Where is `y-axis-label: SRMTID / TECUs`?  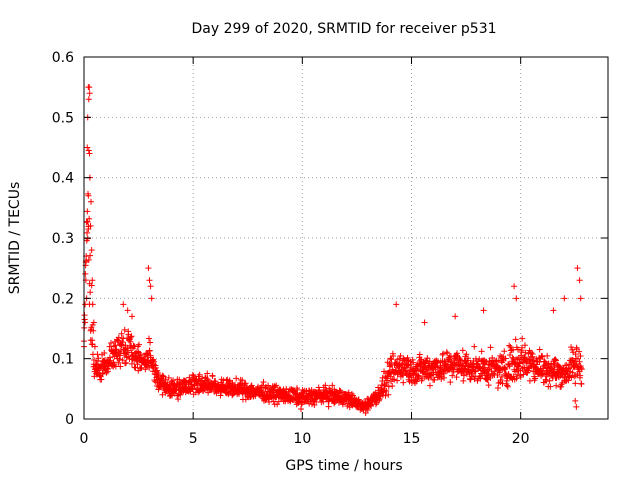
y-axis-label: SRMTID / TECUs is located at coordinates (15, 238).